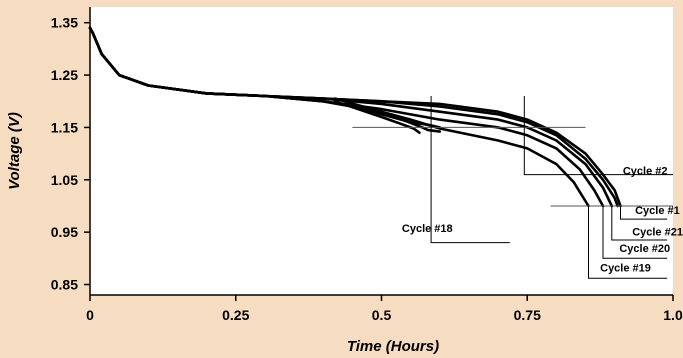 The image size is (683, 358). What do you see at coordinates (657, 211) in the screenshot?
I see `annotation-label-cycle-1: Cycle #1` at bounding box center [657, 211].